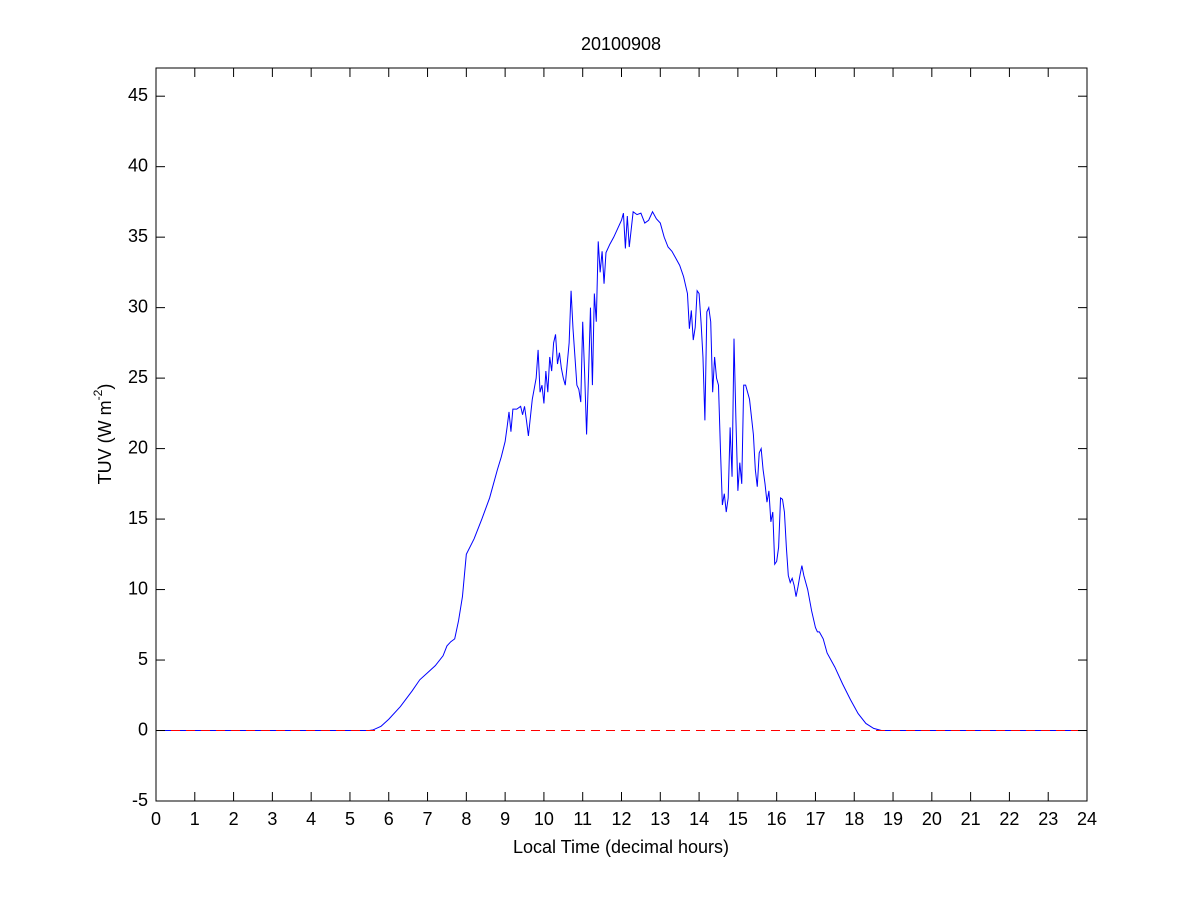 Image resolution: width=1201 pixels, height=900 pixels. Describe the element at coordinates (138, 95) in the screenshot. I see `y-tick-label: 45` at that location.